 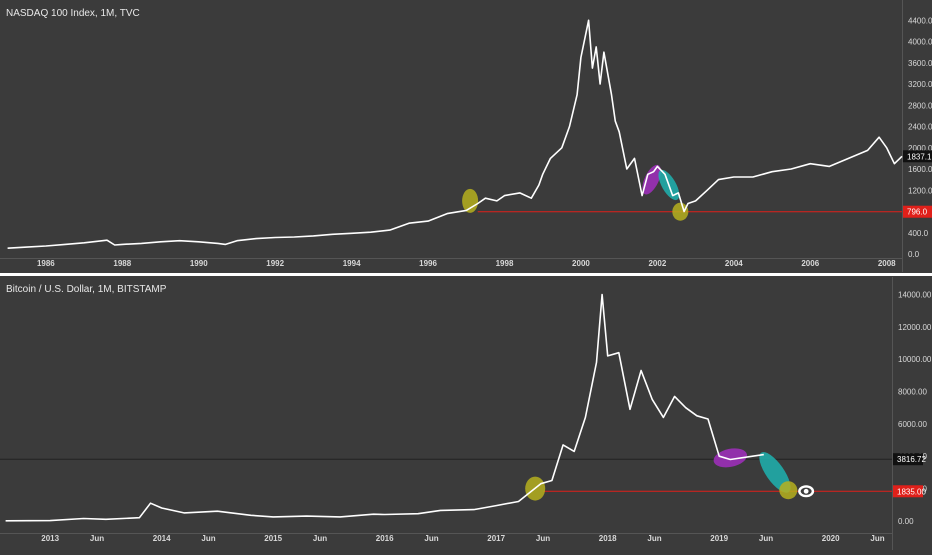 I want to click on nasdaq-x-tick-label: 1986, so click(x=46, y=263).